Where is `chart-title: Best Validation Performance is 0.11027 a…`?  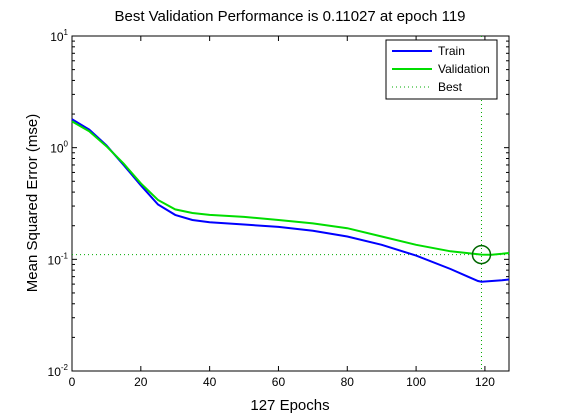 chart-title: Best Validation Performance is 0.11027 a… is located at coordinates (289, 16).